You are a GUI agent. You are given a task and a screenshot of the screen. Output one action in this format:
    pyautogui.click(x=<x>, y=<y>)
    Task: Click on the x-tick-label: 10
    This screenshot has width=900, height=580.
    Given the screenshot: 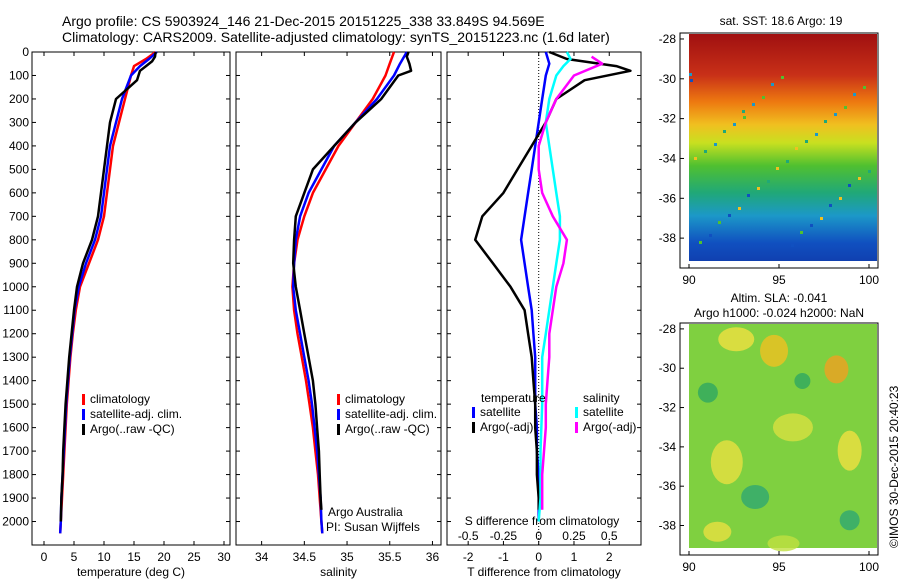 What is the action you would take?
    pyautogui.click(x=104, y=557)
    